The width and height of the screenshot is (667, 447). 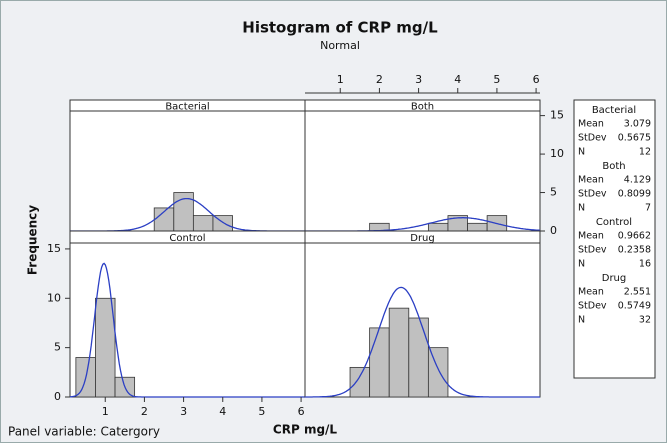 I want to click on chart-title: Histogram of CRP mg/L, so click(x=340, y=28).